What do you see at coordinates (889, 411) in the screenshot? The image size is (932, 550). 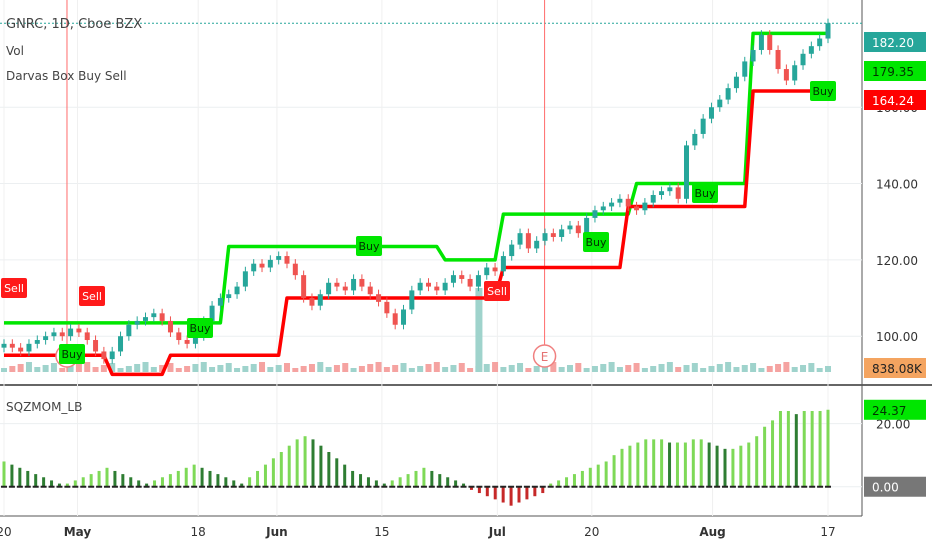 I see `momentum-last-badge-text: 24.37` at bounding box center [889, 411].